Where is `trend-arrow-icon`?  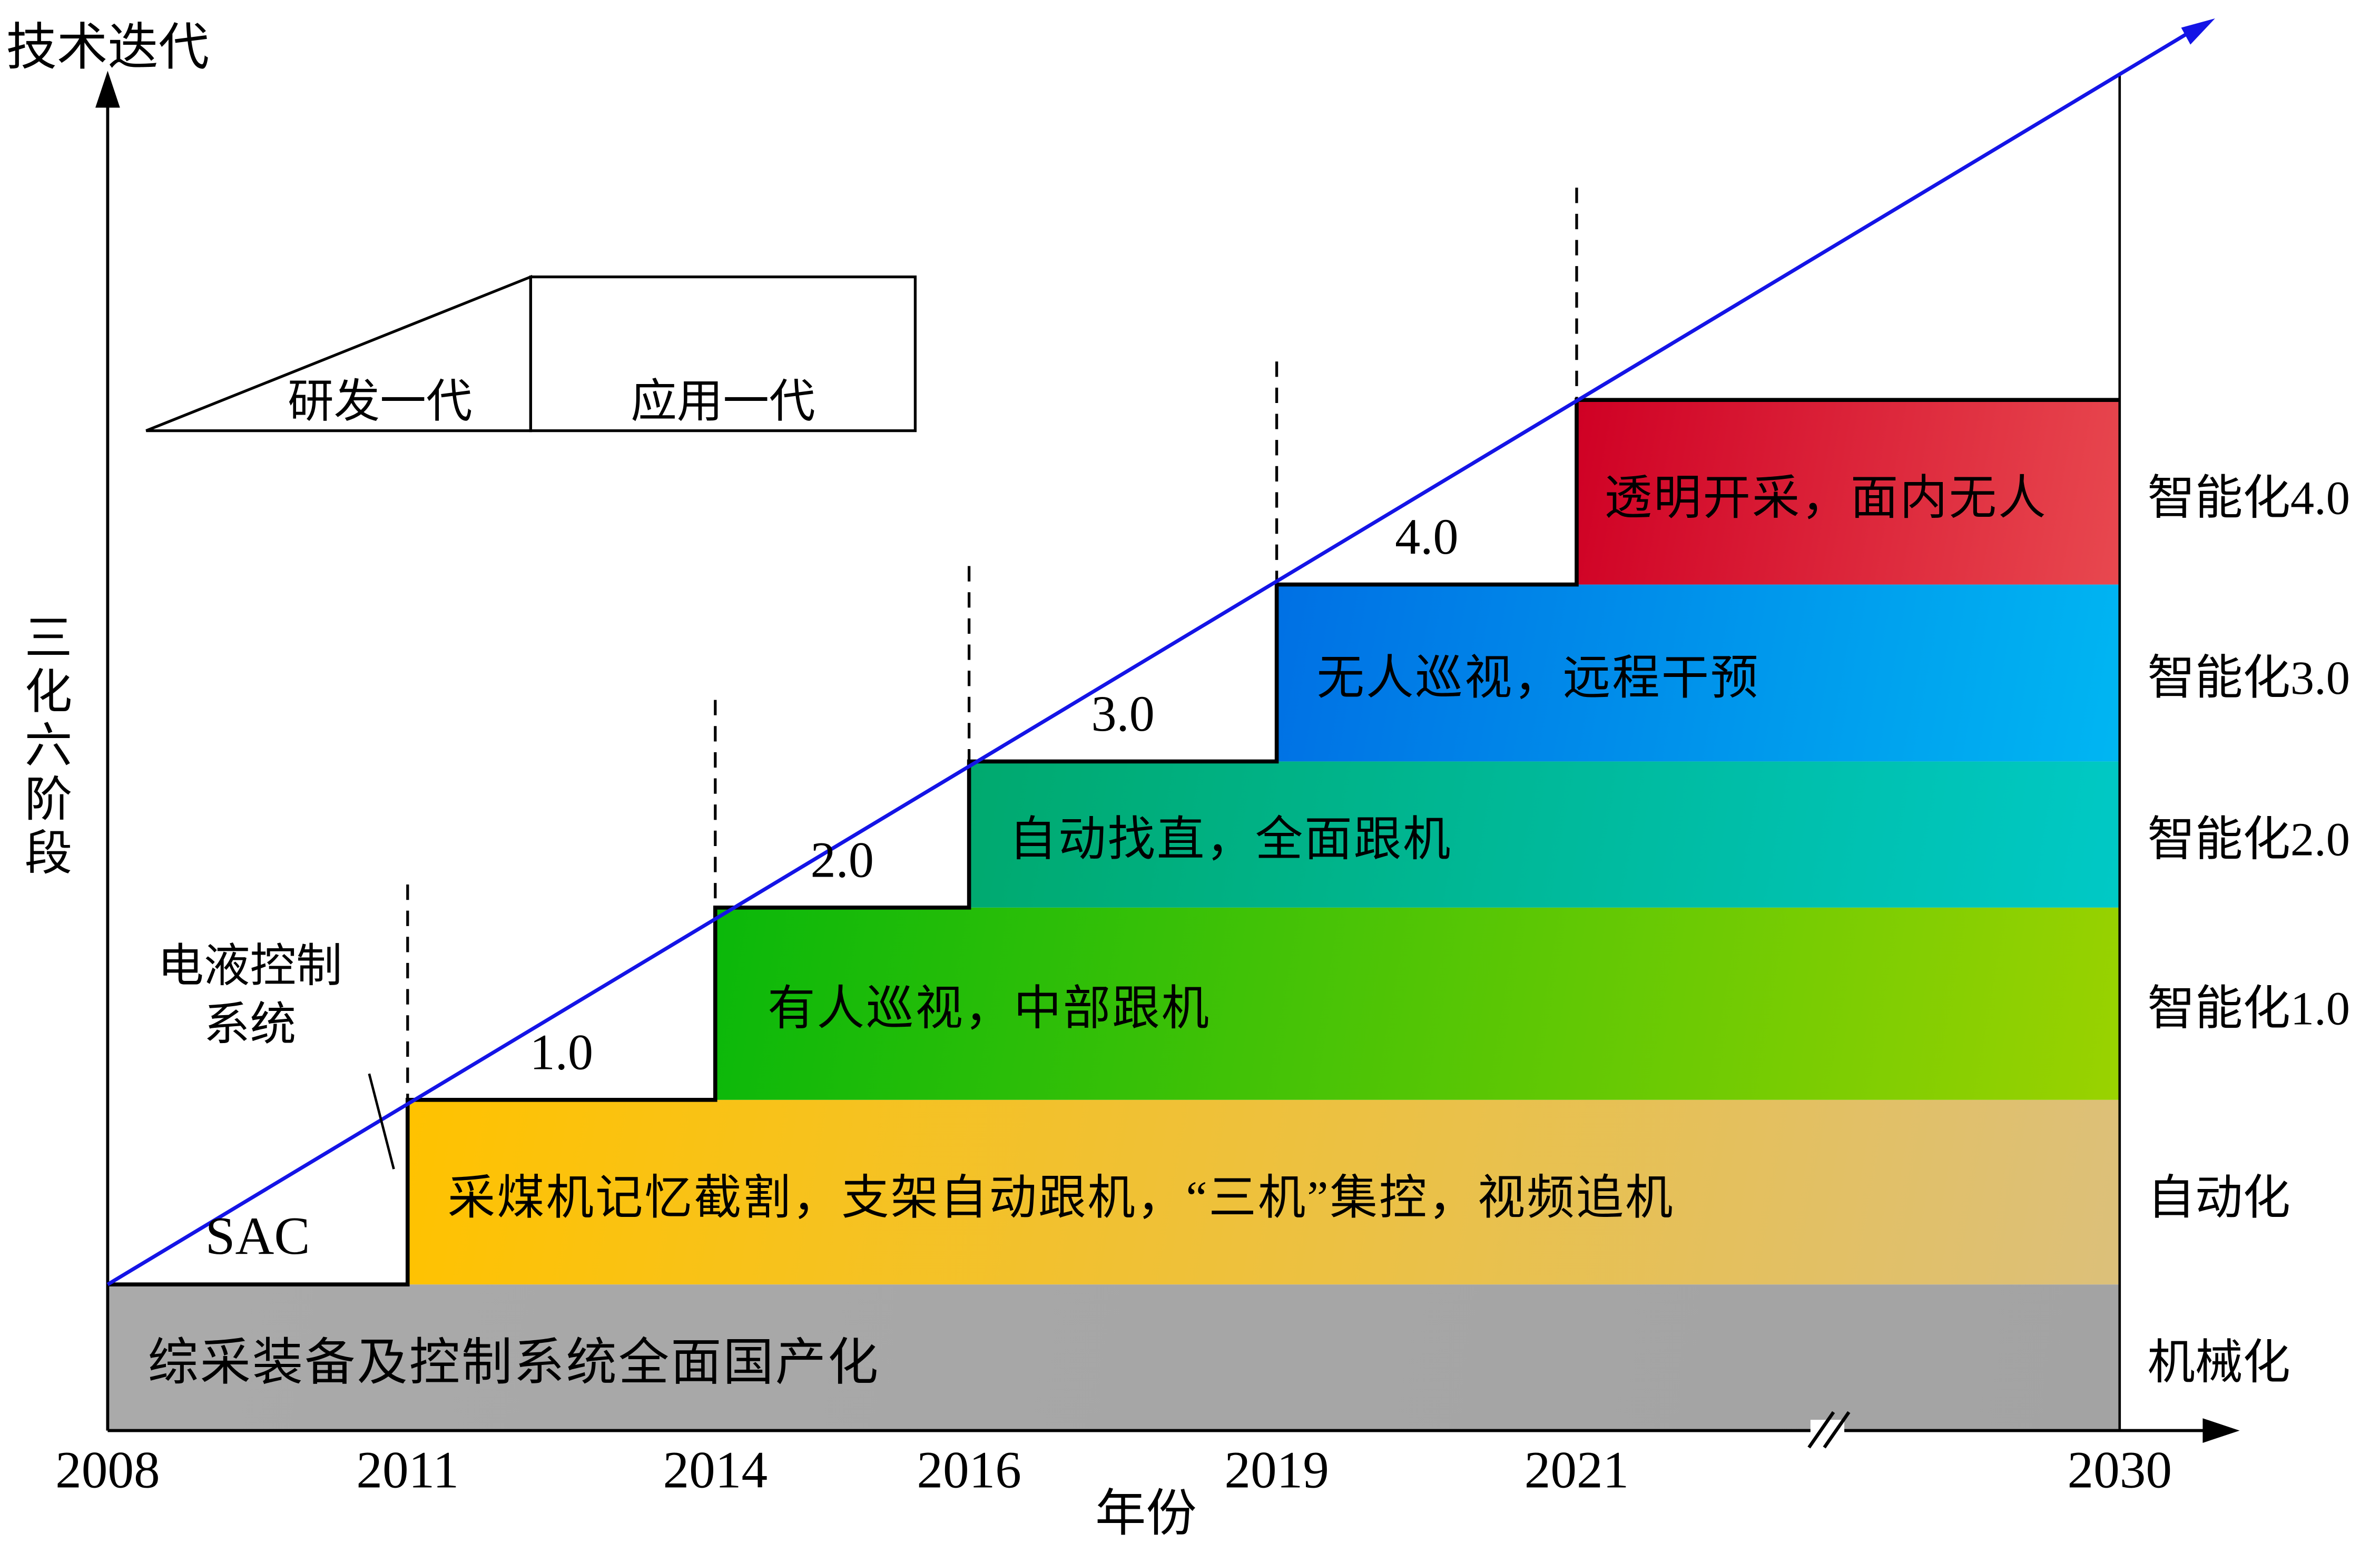 trend-arrow-icon is located at coordinates (2198, 31).